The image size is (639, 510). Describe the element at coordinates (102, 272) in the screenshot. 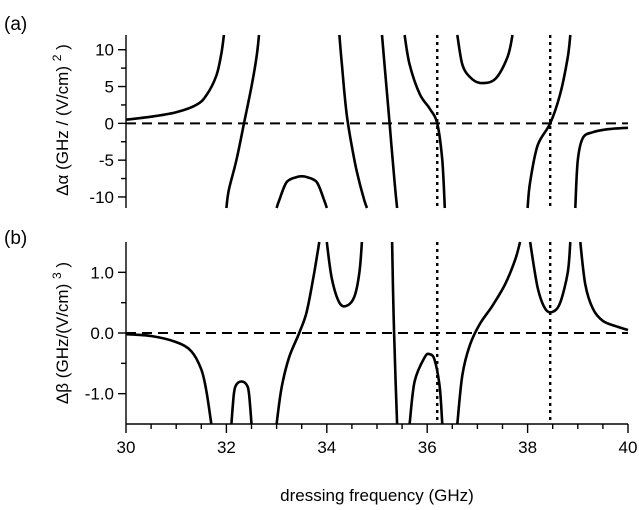

I see `panel-b-ytick-label: 1.0` at that location.